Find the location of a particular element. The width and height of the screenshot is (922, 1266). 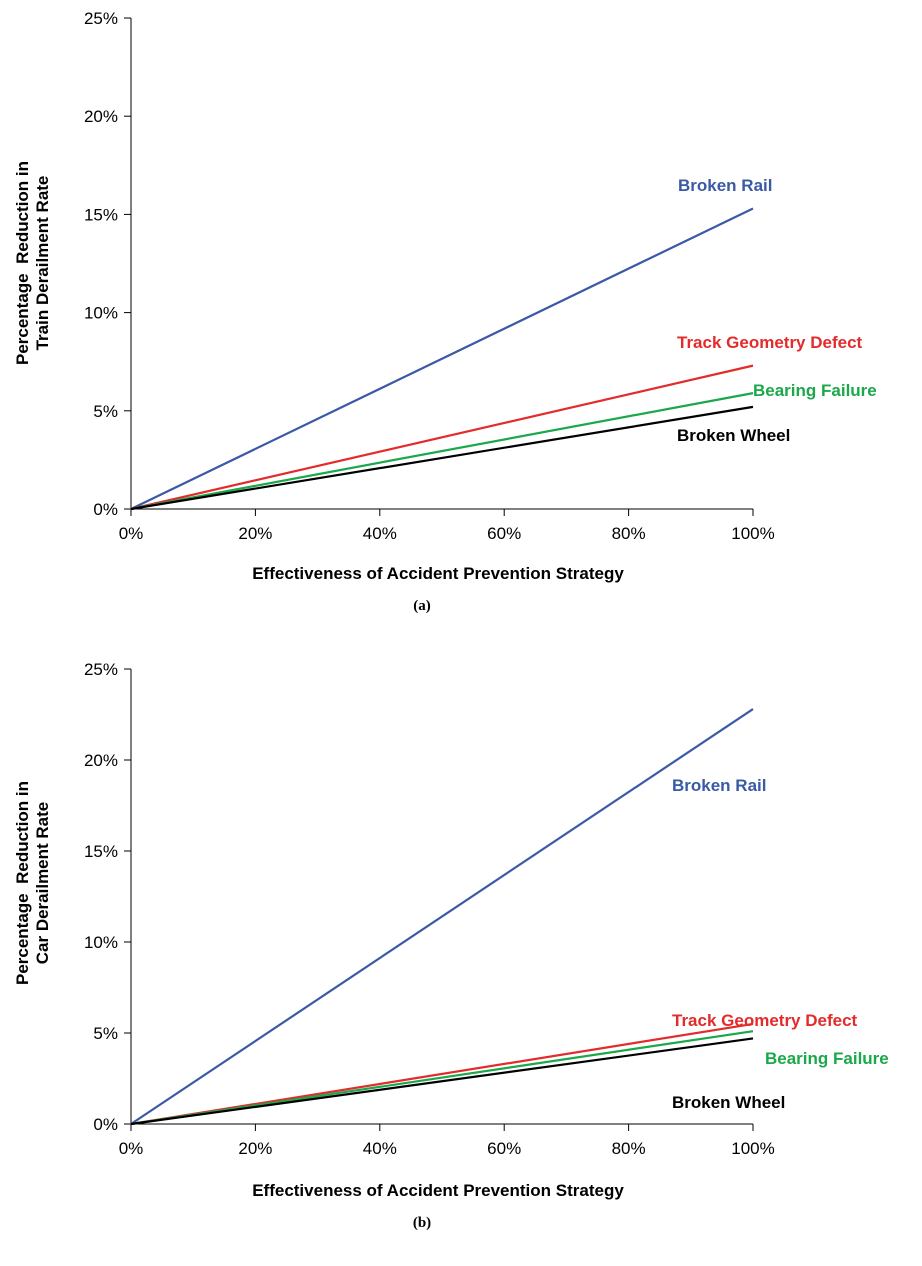

panel-b-y-tick-label: 0% is located at coordinates (105, 1124).